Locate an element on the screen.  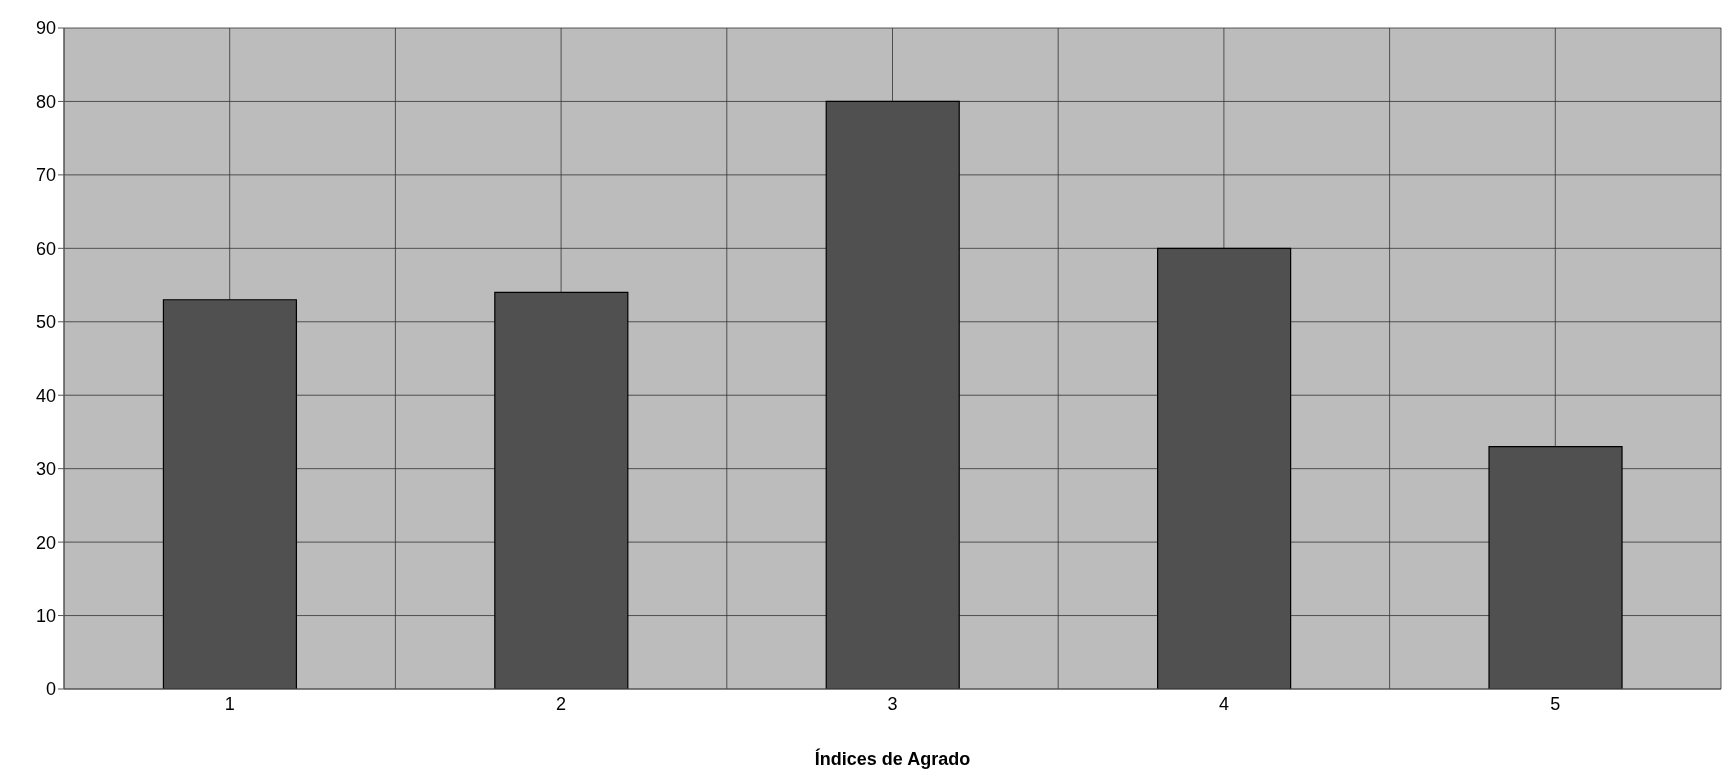
y-tick-label: 50 is located at coordinates (45, 322).